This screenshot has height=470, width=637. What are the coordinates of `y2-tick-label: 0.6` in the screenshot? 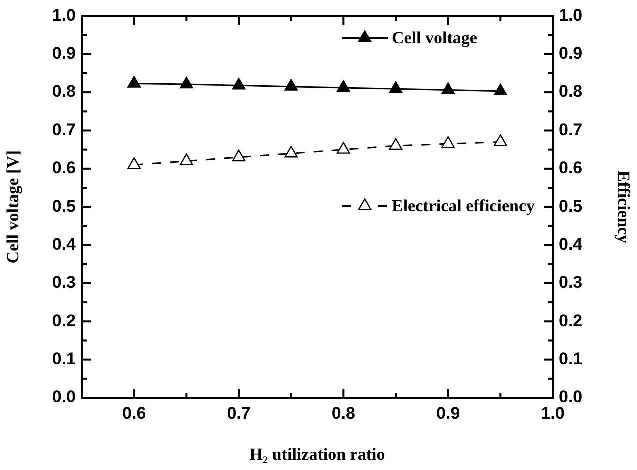 It's located at (571, 168).